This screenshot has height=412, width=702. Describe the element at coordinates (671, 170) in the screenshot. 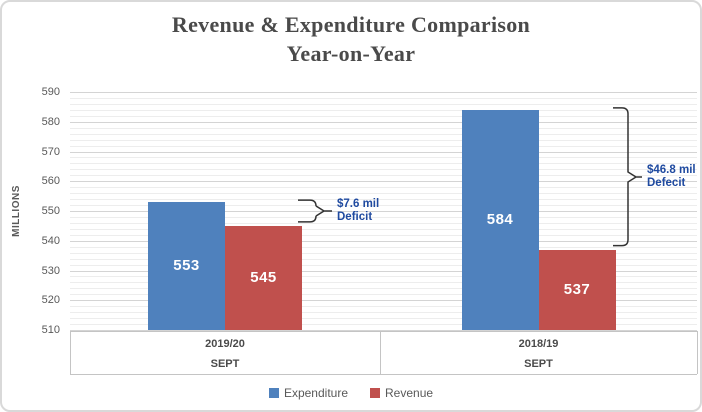

I see `deficit-annotation-amount: $46.8 mil` at that location.